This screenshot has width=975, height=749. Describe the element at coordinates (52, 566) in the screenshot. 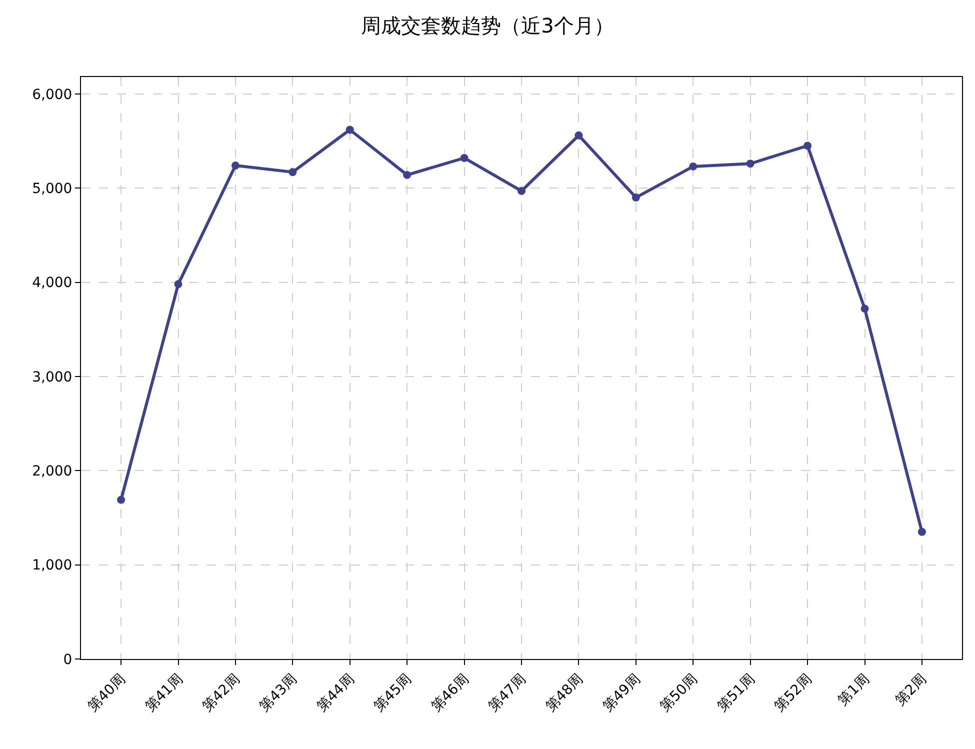

I see `y-tick-label: 1,000` at that location.